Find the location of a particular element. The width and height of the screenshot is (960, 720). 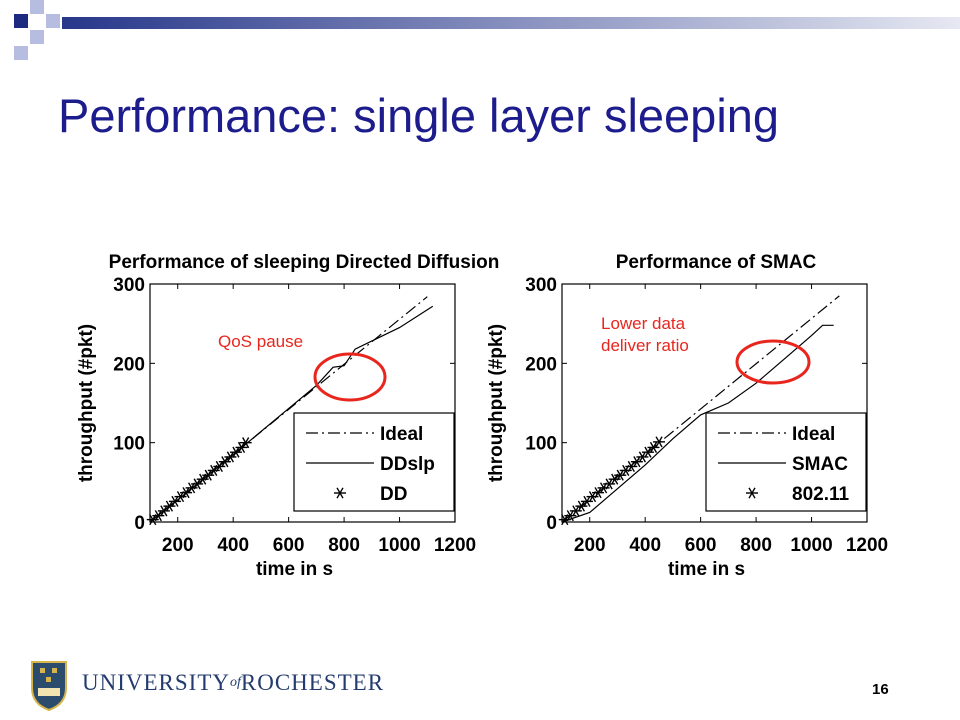

legend-label: 802.11 is located at coordinates (820, 494).